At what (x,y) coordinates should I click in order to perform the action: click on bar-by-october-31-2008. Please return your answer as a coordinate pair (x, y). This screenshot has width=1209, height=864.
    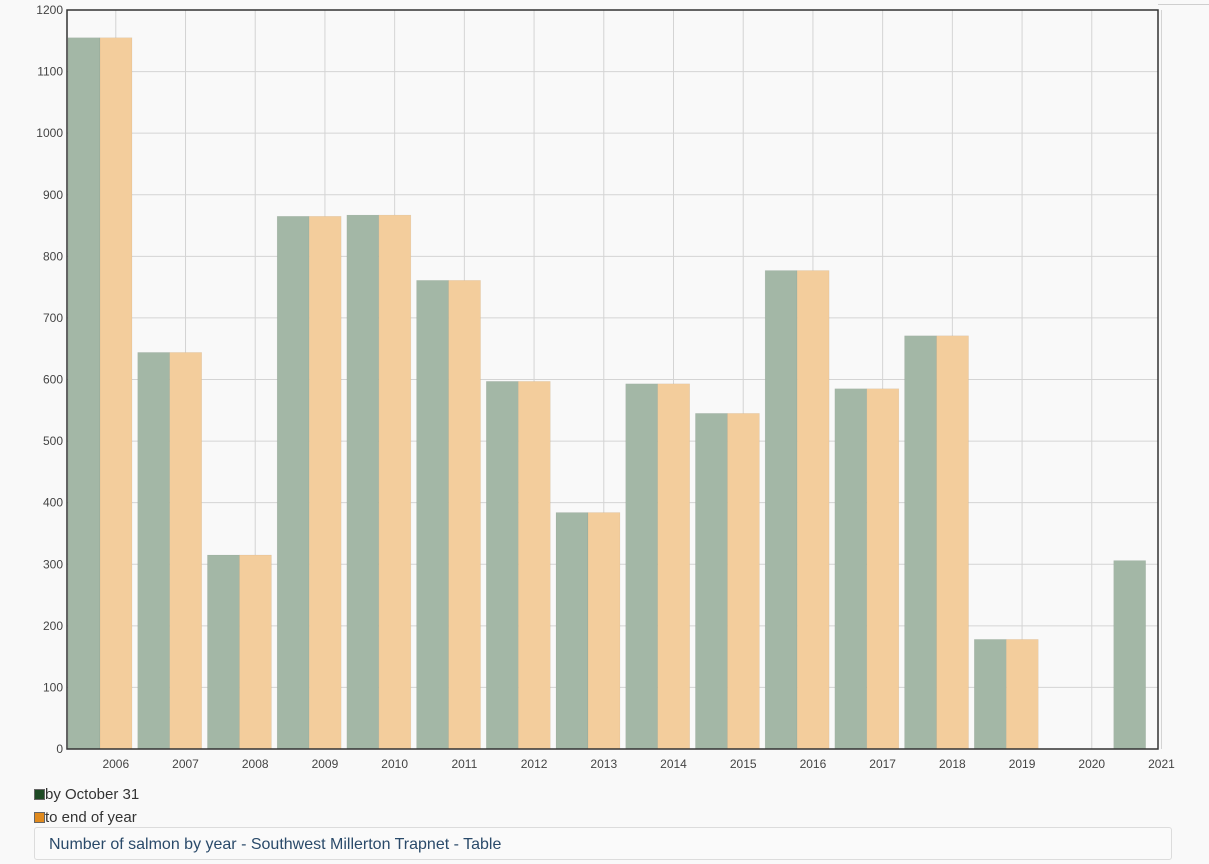
    Looking at the image, I should click on (223, 652).